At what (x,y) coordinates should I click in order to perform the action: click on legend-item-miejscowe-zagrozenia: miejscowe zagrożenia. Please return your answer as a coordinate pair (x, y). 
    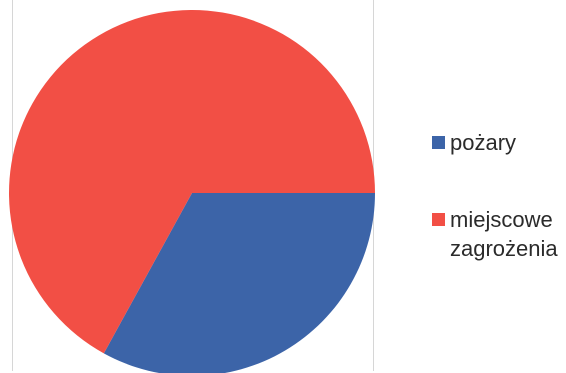
    Looking at the image, I should click on (499, 234).